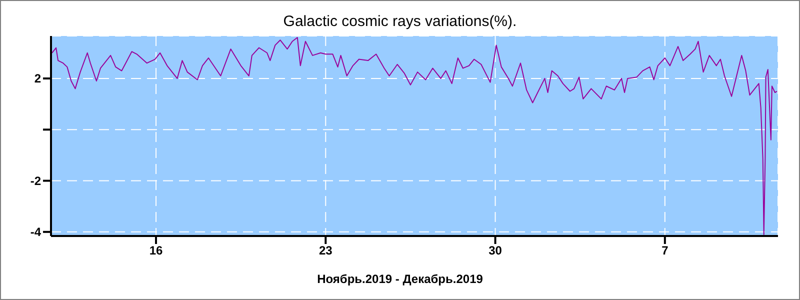 The image size is (800, 300). Describe the element at coordinates (38, 79) in the screenshot. I see `y-tick-label: 2` at that location.